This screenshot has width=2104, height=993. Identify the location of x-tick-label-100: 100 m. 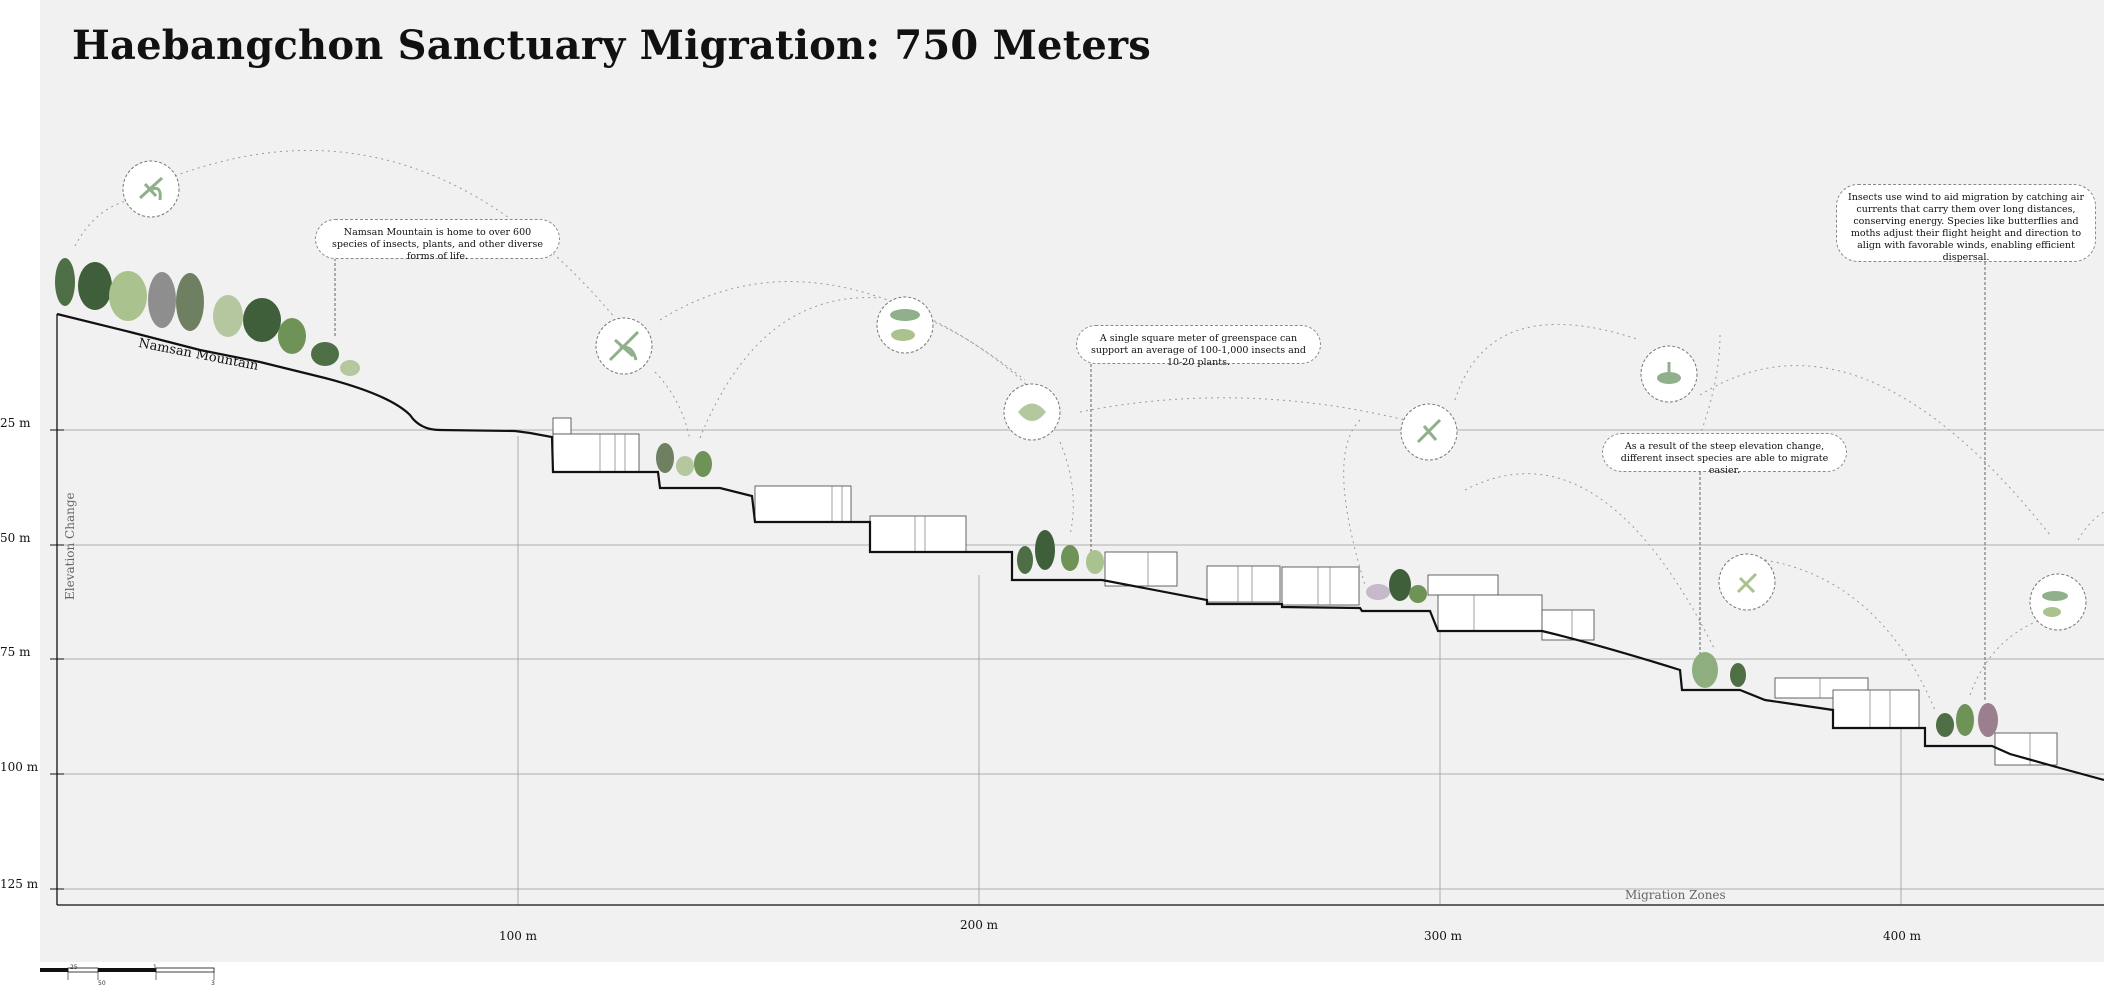
(518, 936).